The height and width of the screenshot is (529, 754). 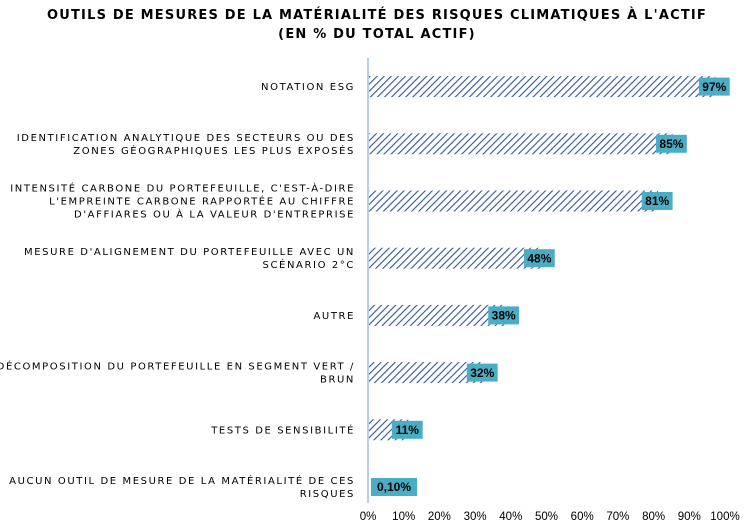 What do you see at coordinates (337, 380) in the screenshot?
I see `category-label: BRUN` at bounding box center [337, 380].